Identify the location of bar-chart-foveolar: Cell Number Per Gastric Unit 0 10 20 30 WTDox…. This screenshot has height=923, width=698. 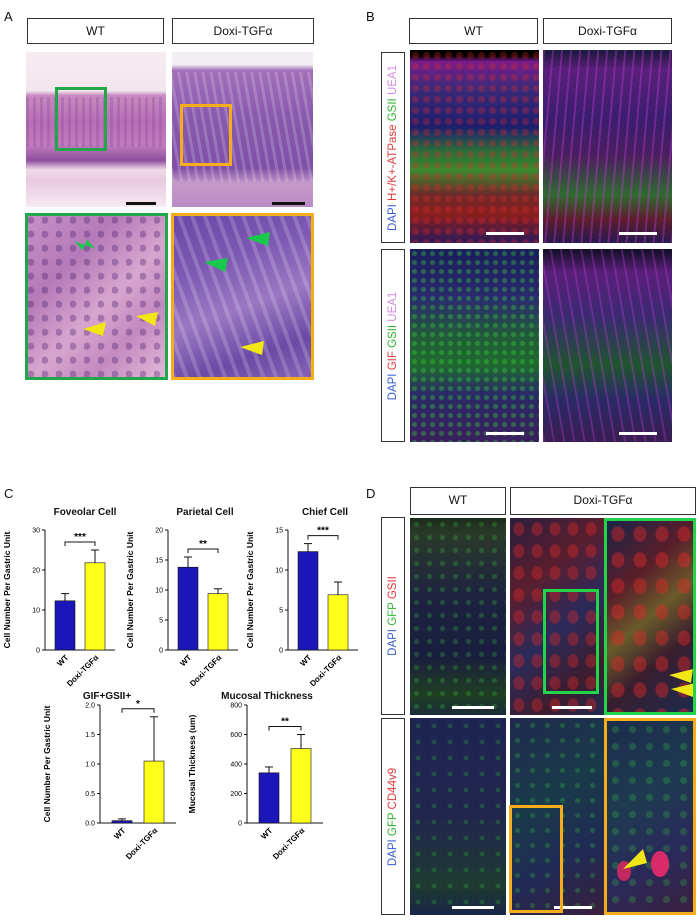
(58, 608).